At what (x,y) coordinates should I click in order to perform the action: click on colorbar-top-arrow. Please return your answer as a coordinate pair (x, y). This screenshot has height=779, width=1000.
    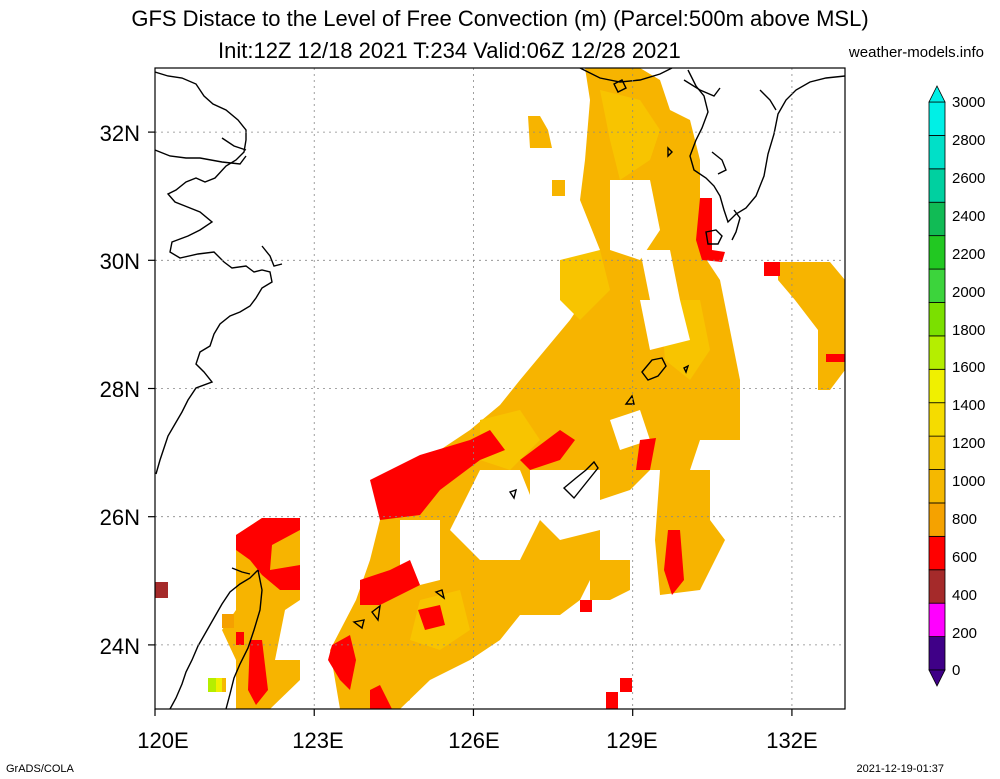
    Looking at the image, I should click on (937, 94).